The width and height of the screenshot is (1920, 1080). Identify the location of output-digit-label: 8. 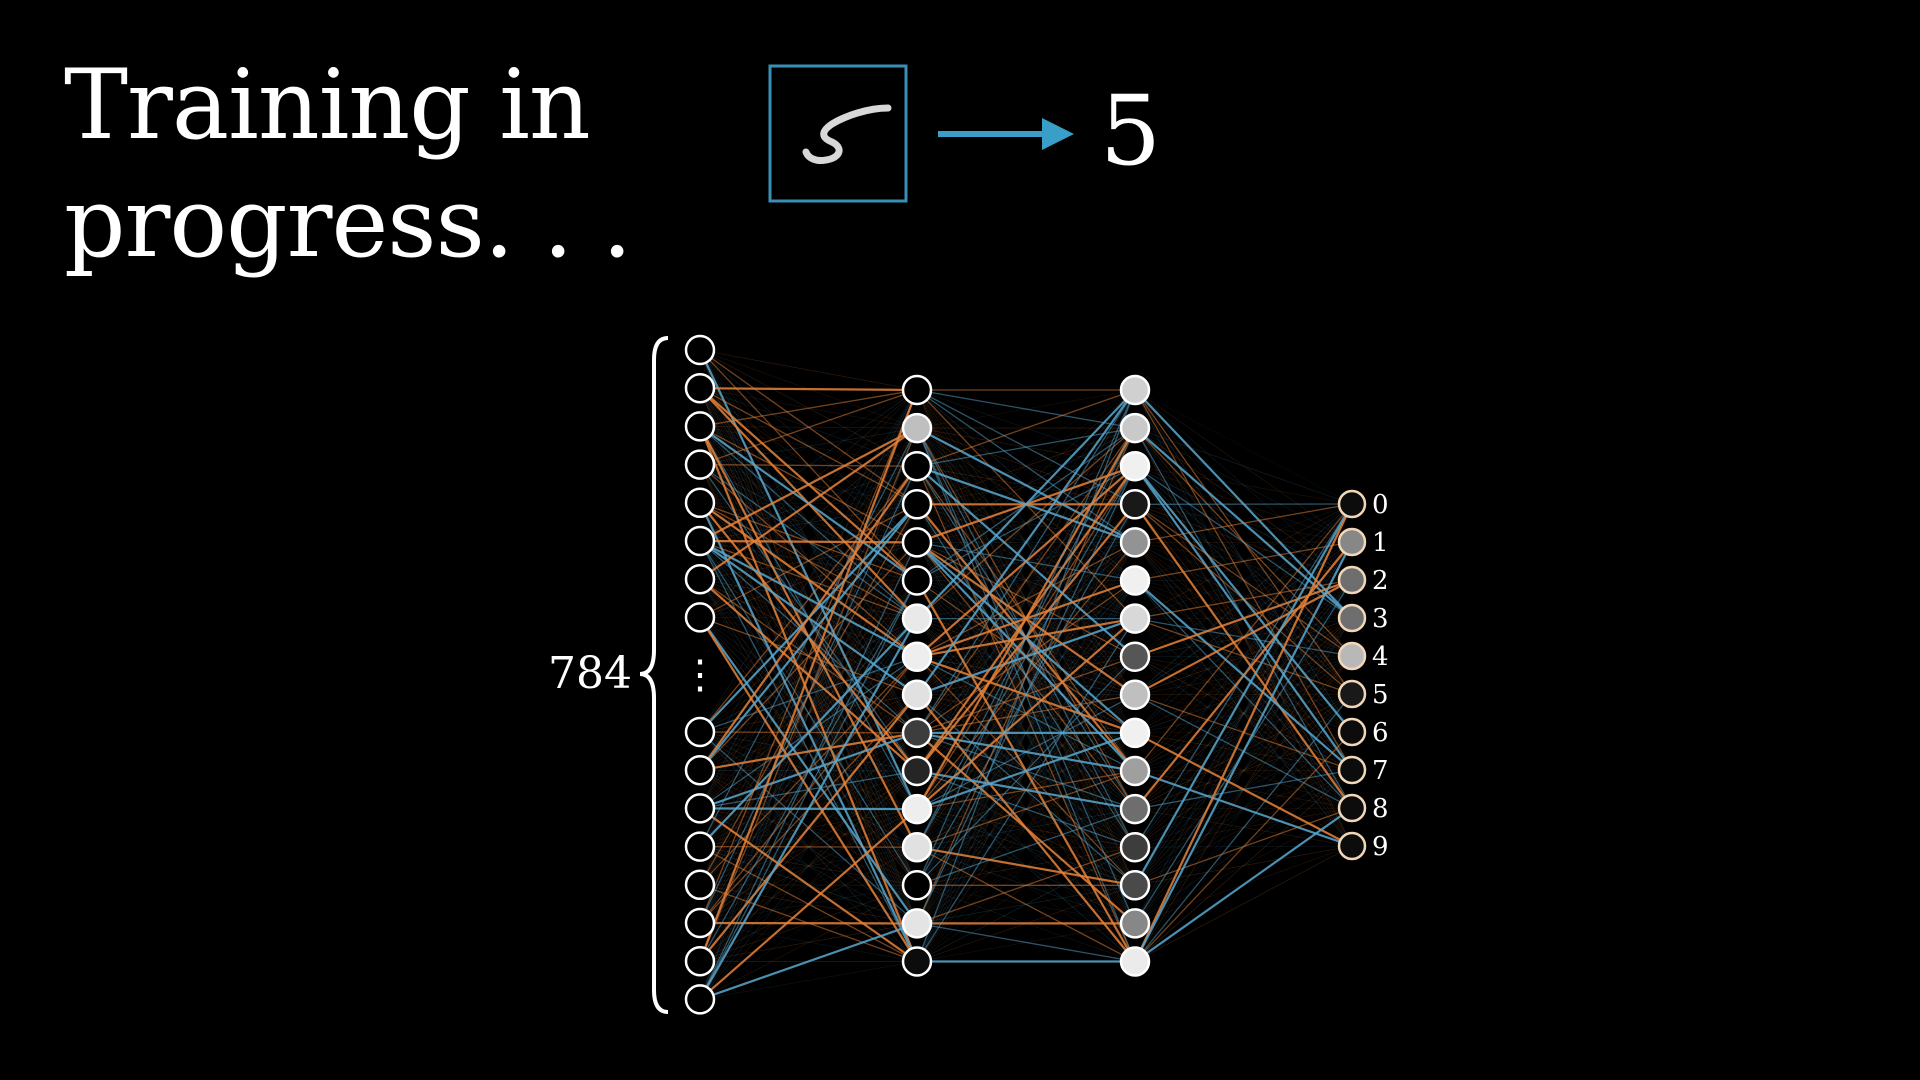
(1380, 809).